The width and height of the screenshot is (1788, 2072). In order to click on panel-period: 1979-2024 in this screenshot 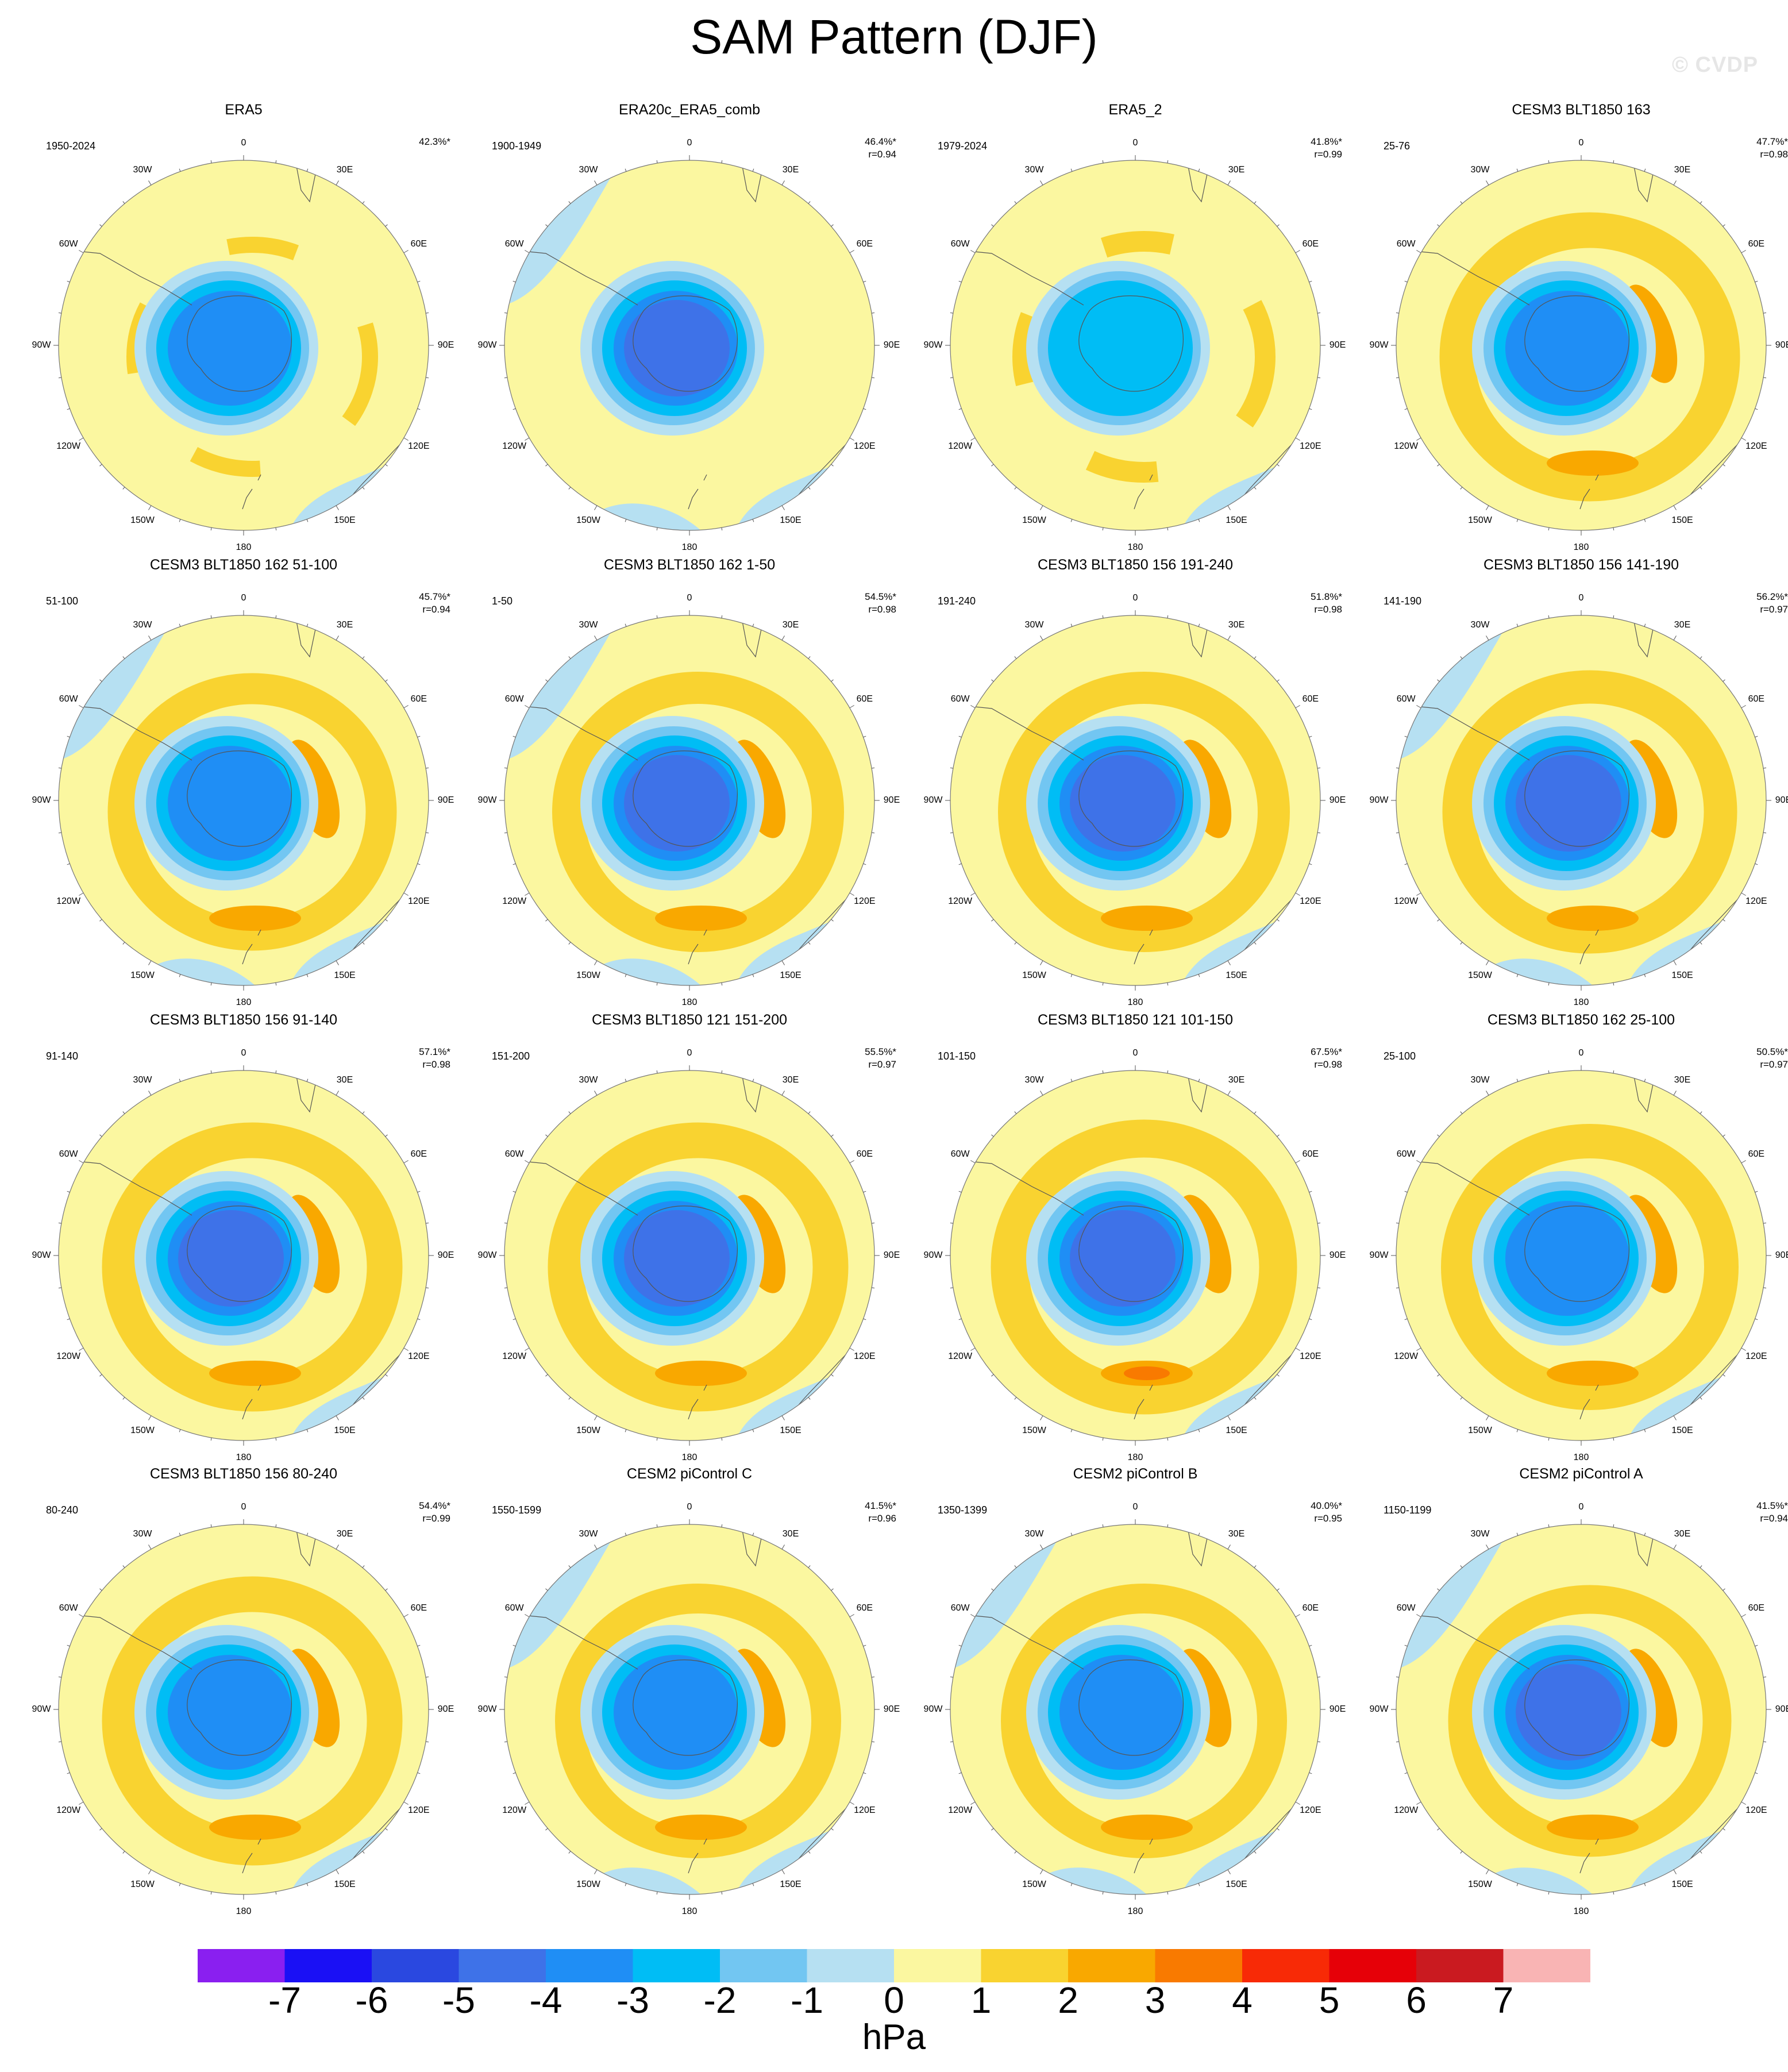, I will do `click(963, 146)`.